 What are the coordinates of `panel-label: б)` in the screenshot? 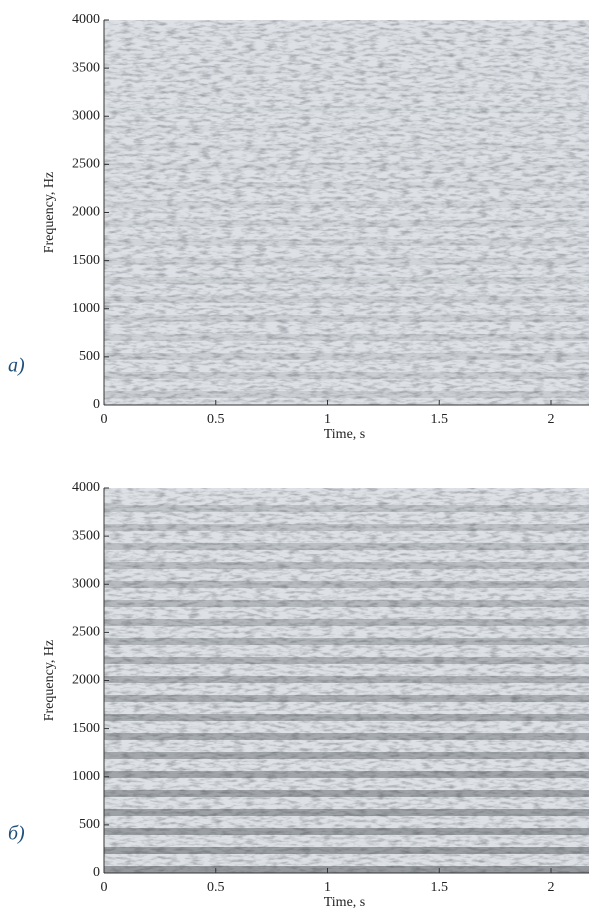 It's located at (16, 834).